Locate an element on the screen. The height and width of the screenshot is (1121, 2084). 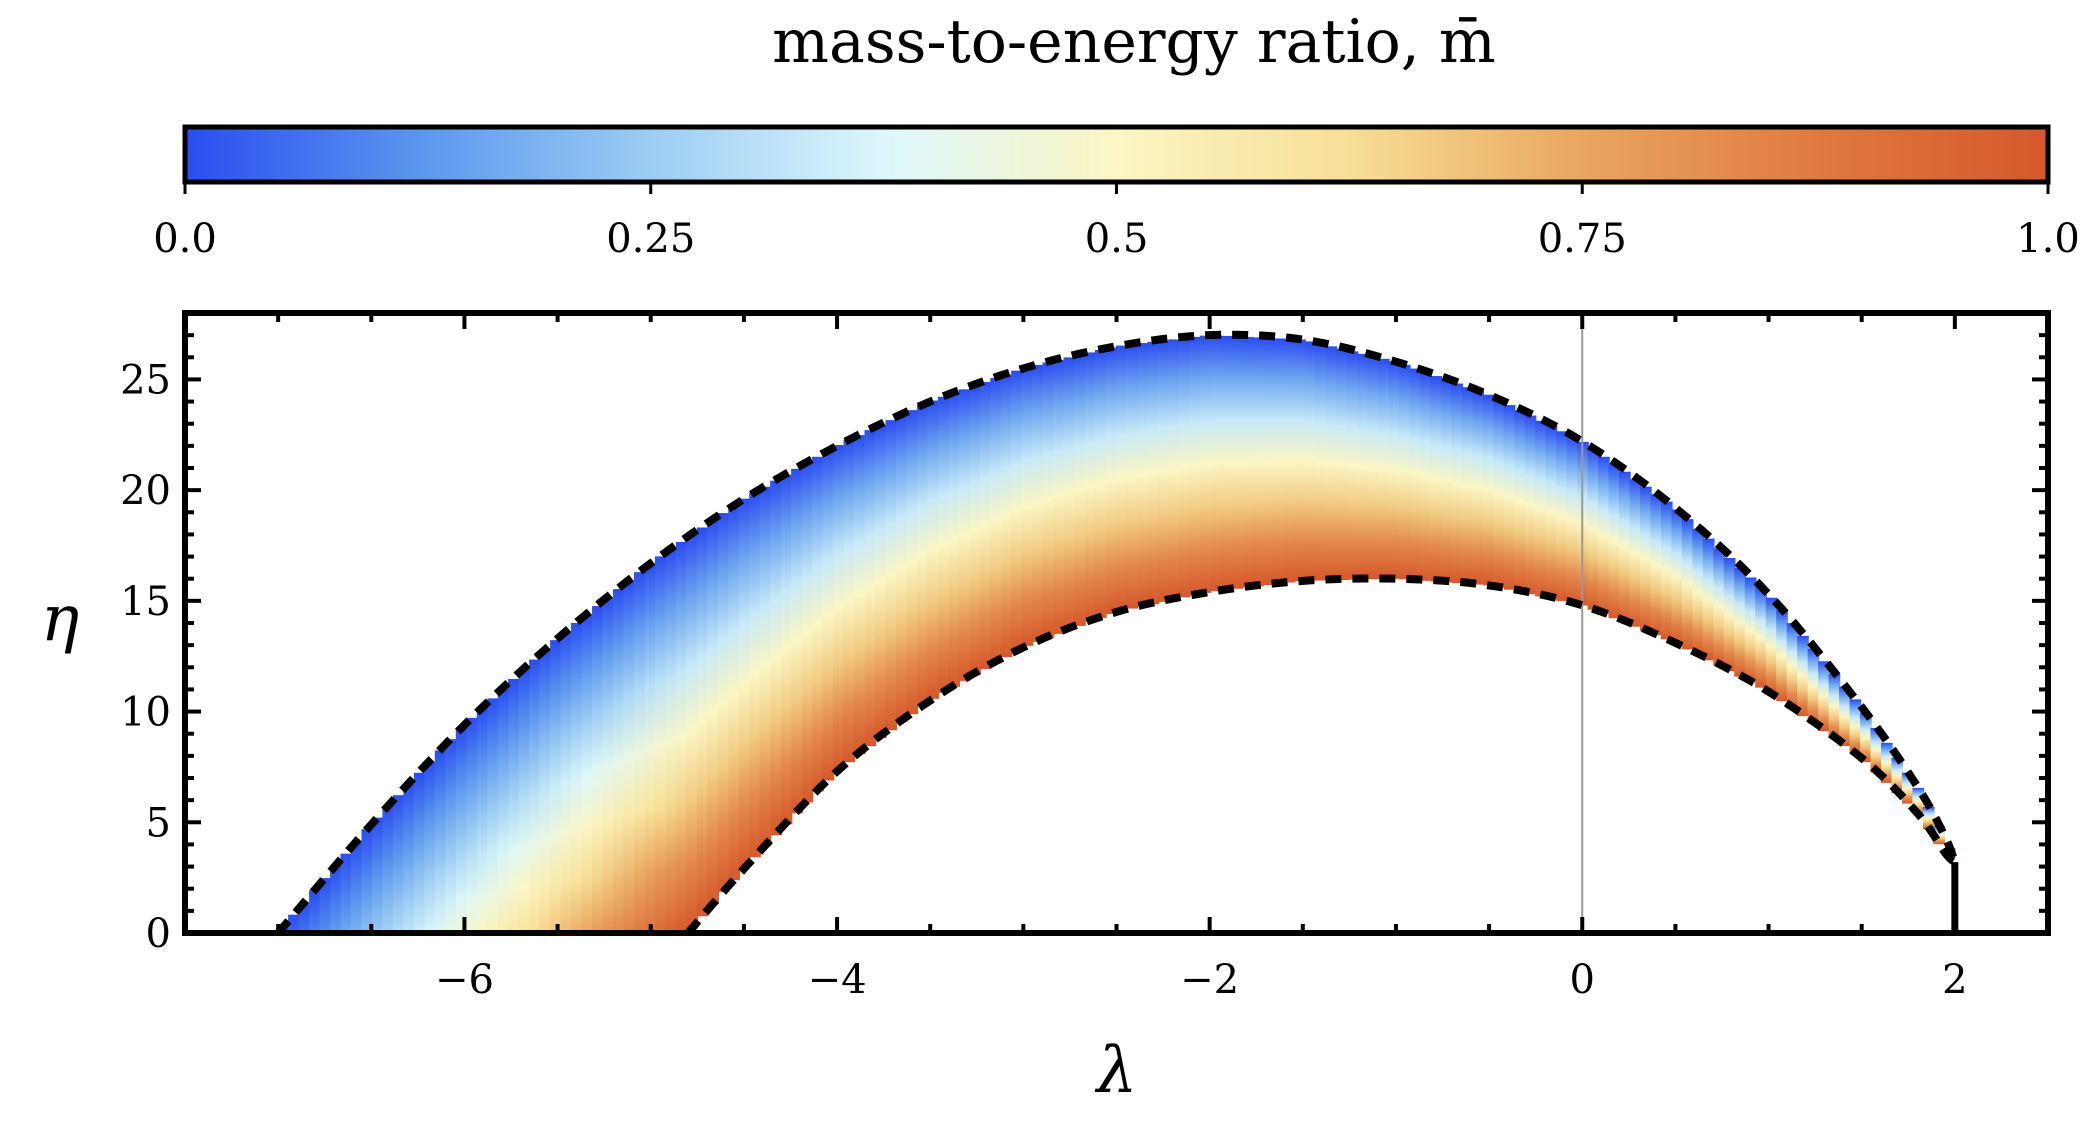
y-tick-label: 20 is located at coordinates (145, 491).